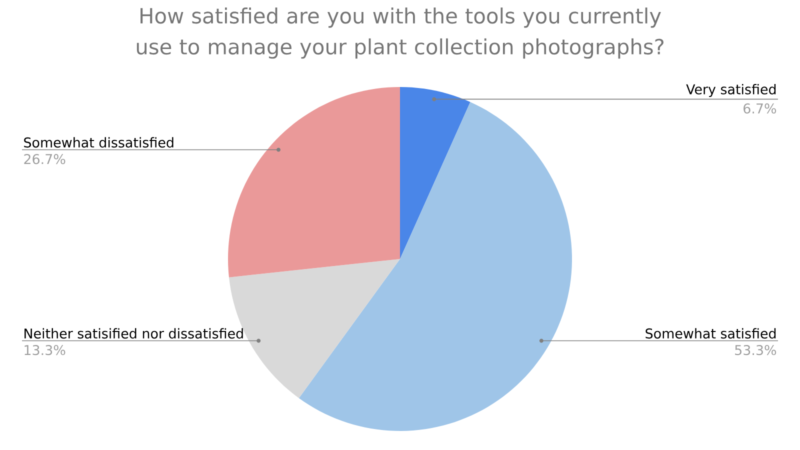  What do you see at coordinates (45, 350) in the screenshot?
I see `data-label: 13.3%` at bounding box center [45, 350].